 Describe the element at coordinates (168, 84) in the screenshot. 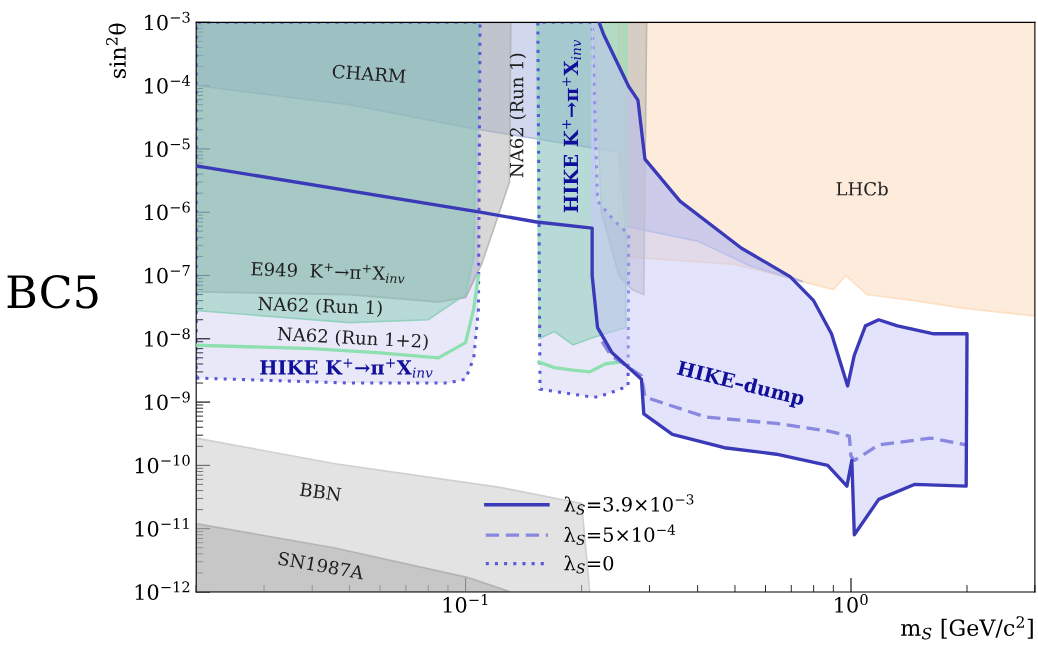

I see `y-tick-label: 10$^{−4}$` at that location.